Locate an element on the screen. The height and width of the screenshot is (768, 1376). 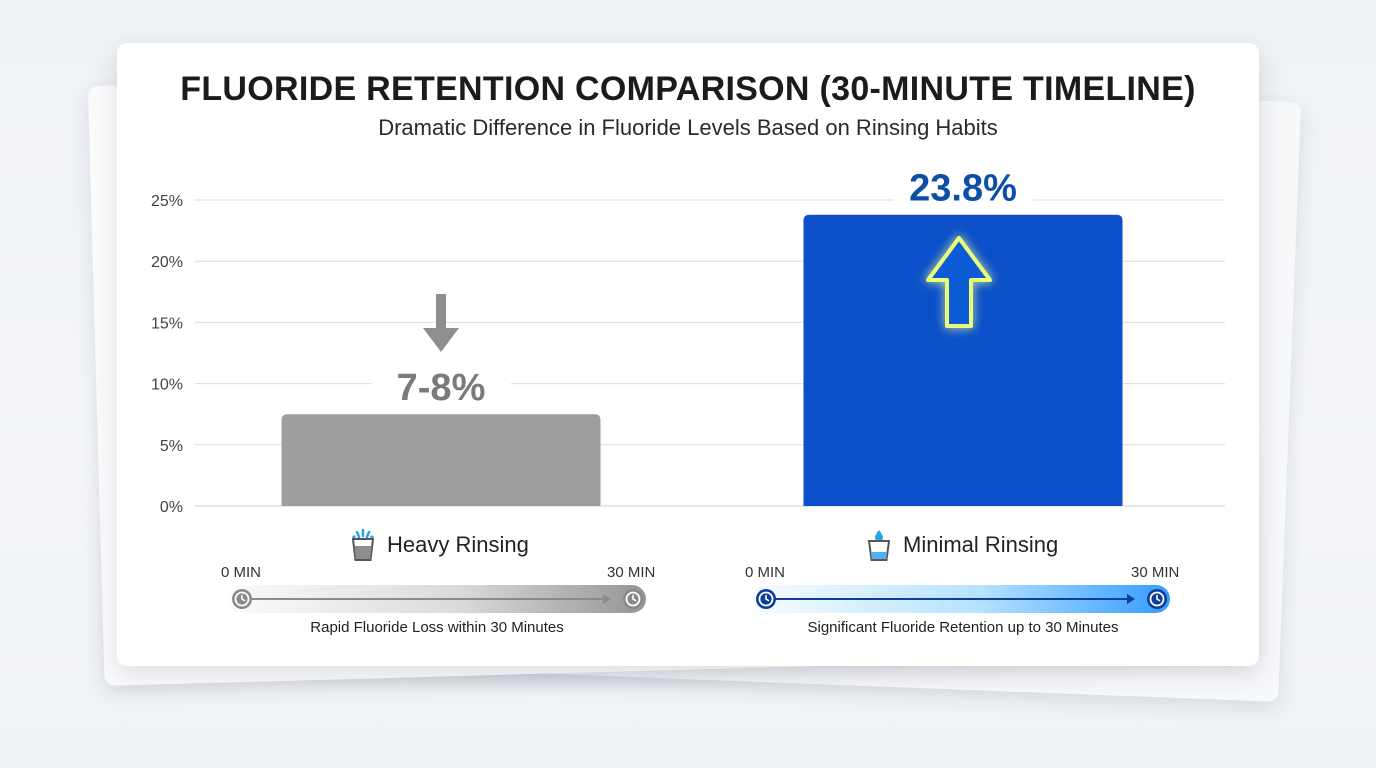
up-arrow-icon is located at coordinates (959, 282).